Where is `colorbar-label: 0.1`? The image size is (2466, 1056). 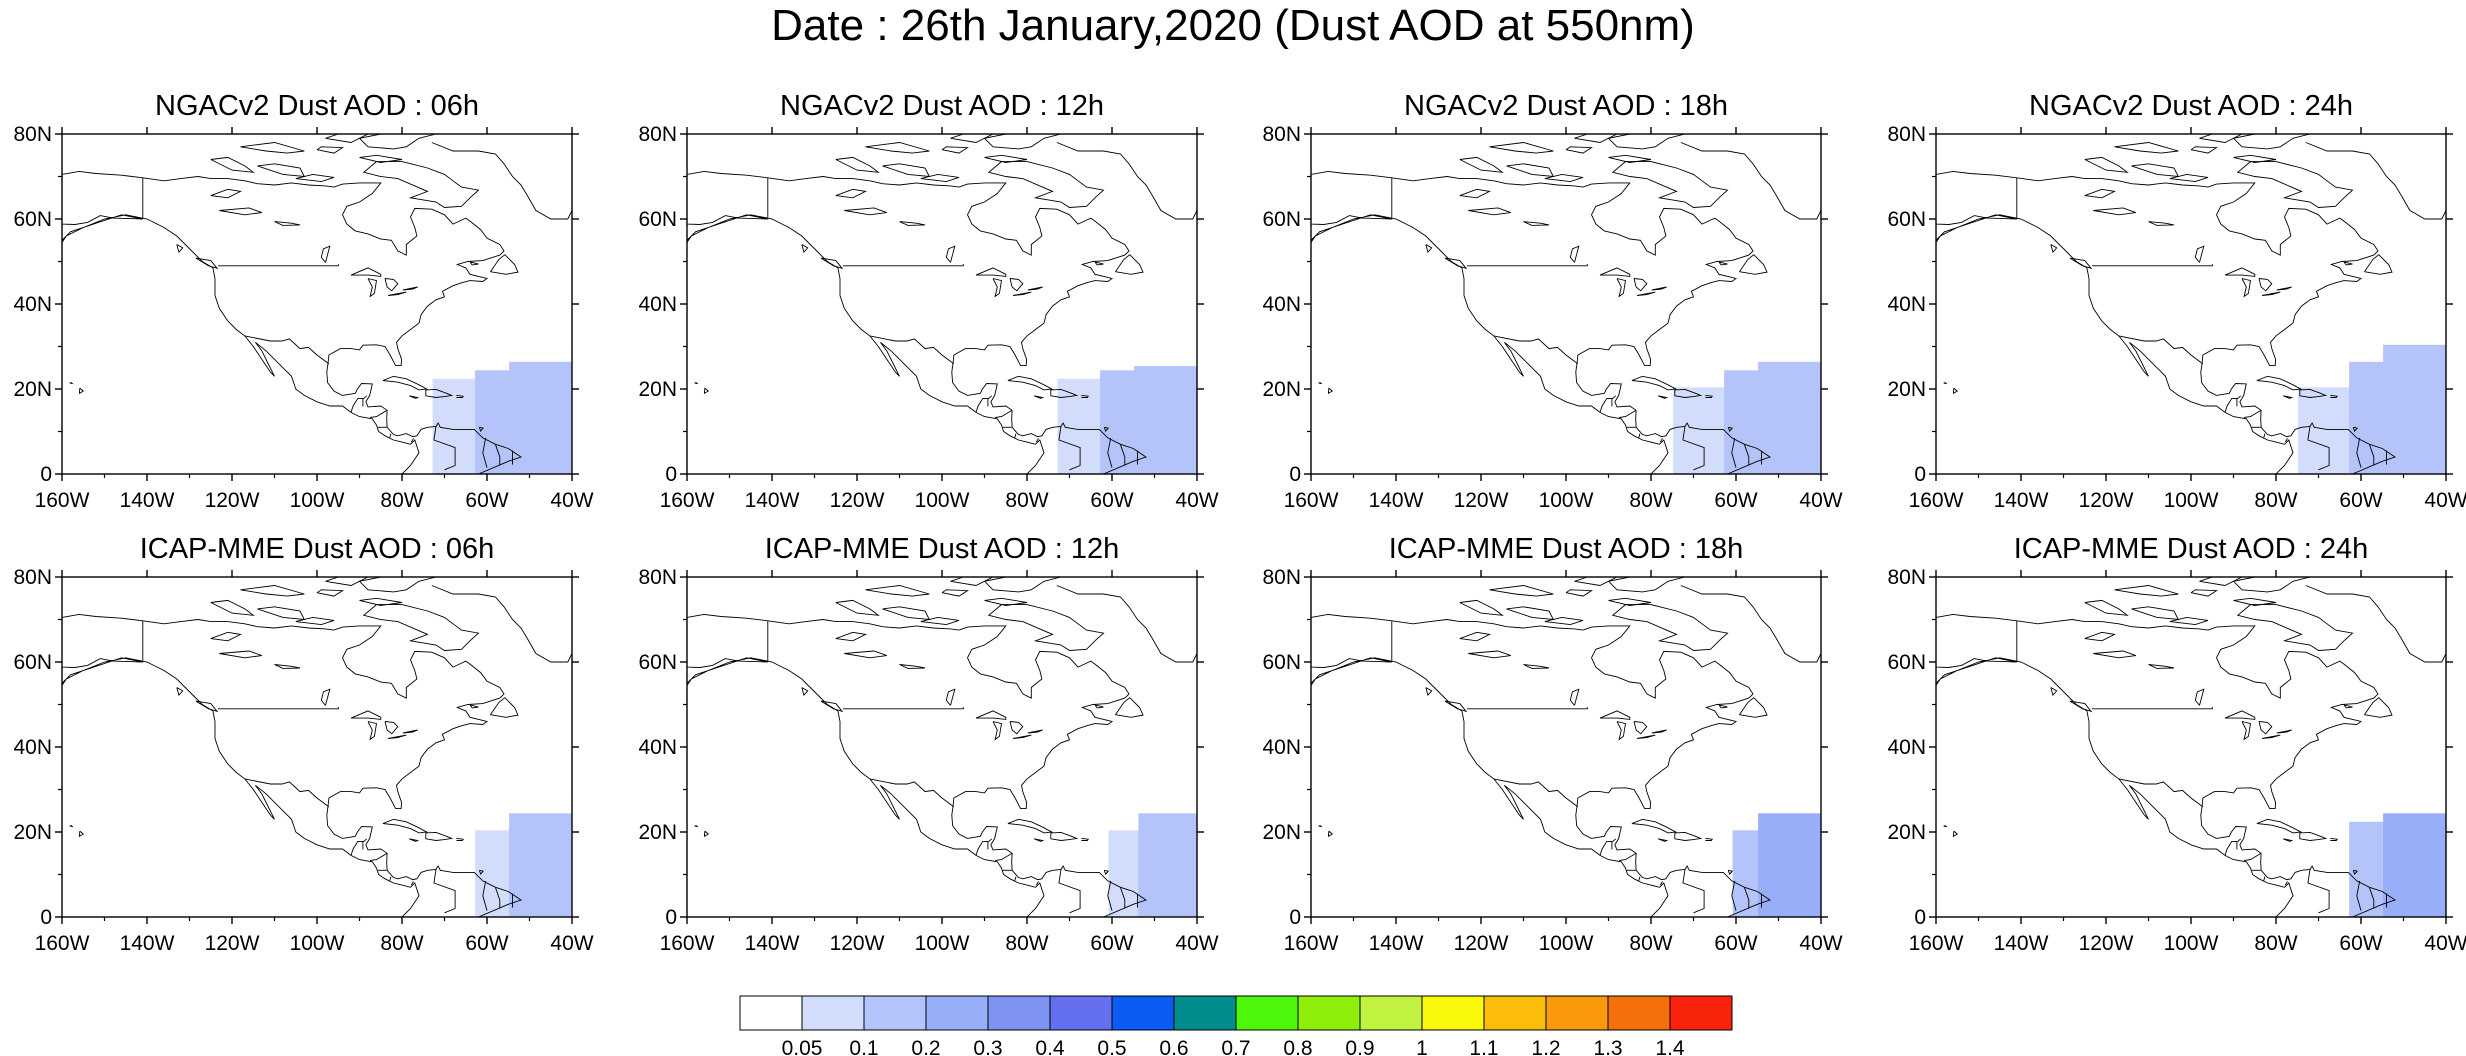 colorbar-label: 0.1 is located at coordinates (863, 1046).